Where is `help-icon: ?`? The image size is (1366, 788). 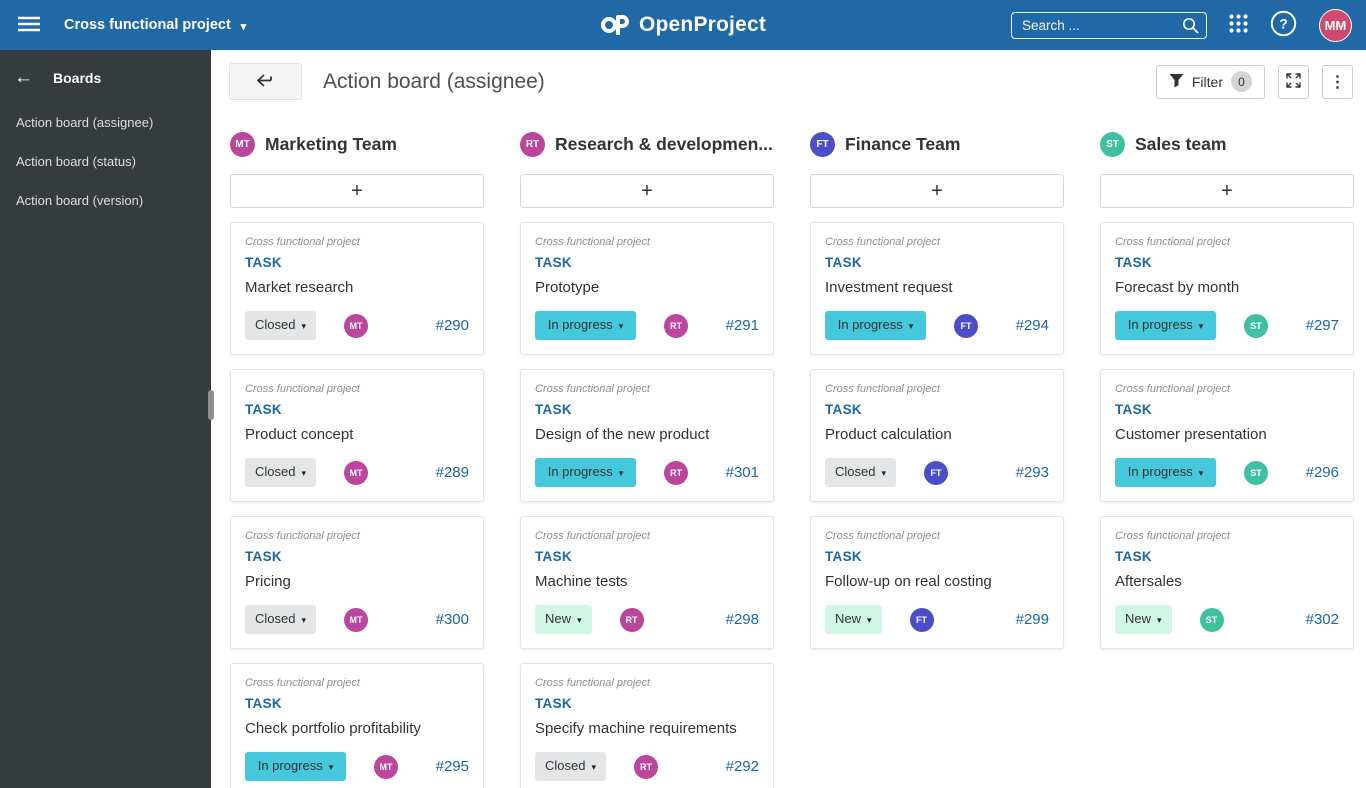 help-icon: ? is located at coordinates (1283, 25).